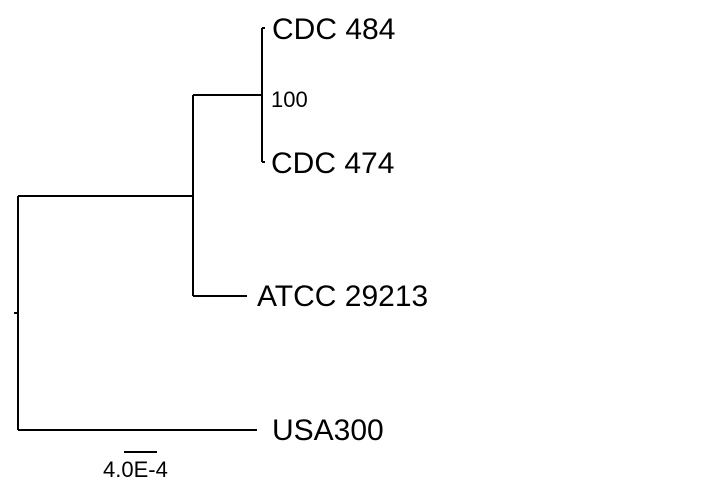 This screenshot has height=493, width=718. What do you see at coordinates (332, 163) in the screenshot?
I see `leaf-label-cdc474: CDC 474` at bounding box center [332, 163].